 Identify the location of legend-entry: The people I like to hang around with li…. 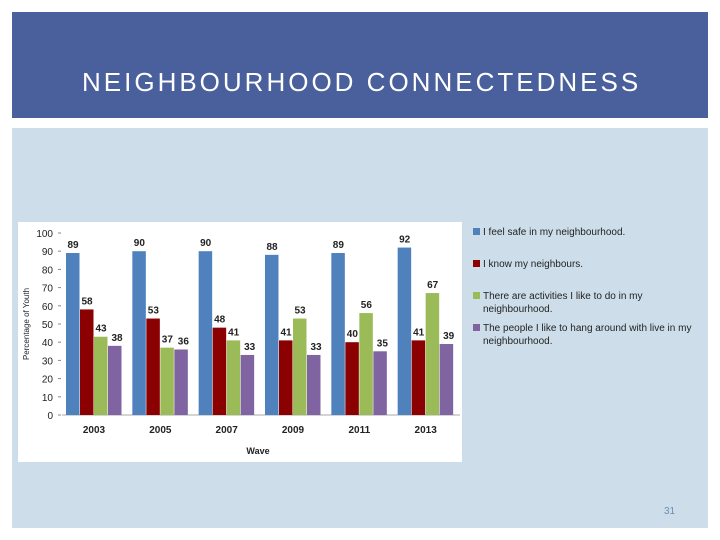
(587, 335).